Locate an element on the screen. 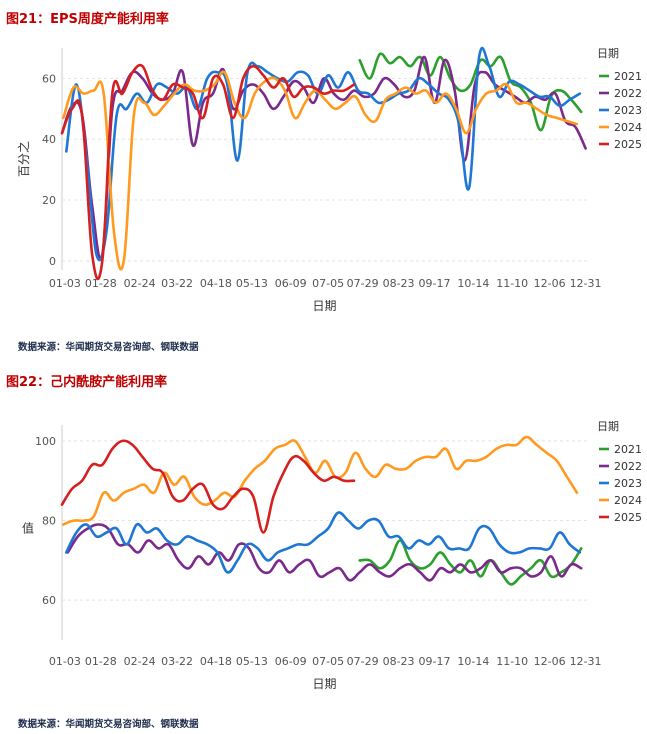  figure-22-title: 图22：己内酰胺产能利用率 is located at coordinates (87, 382).